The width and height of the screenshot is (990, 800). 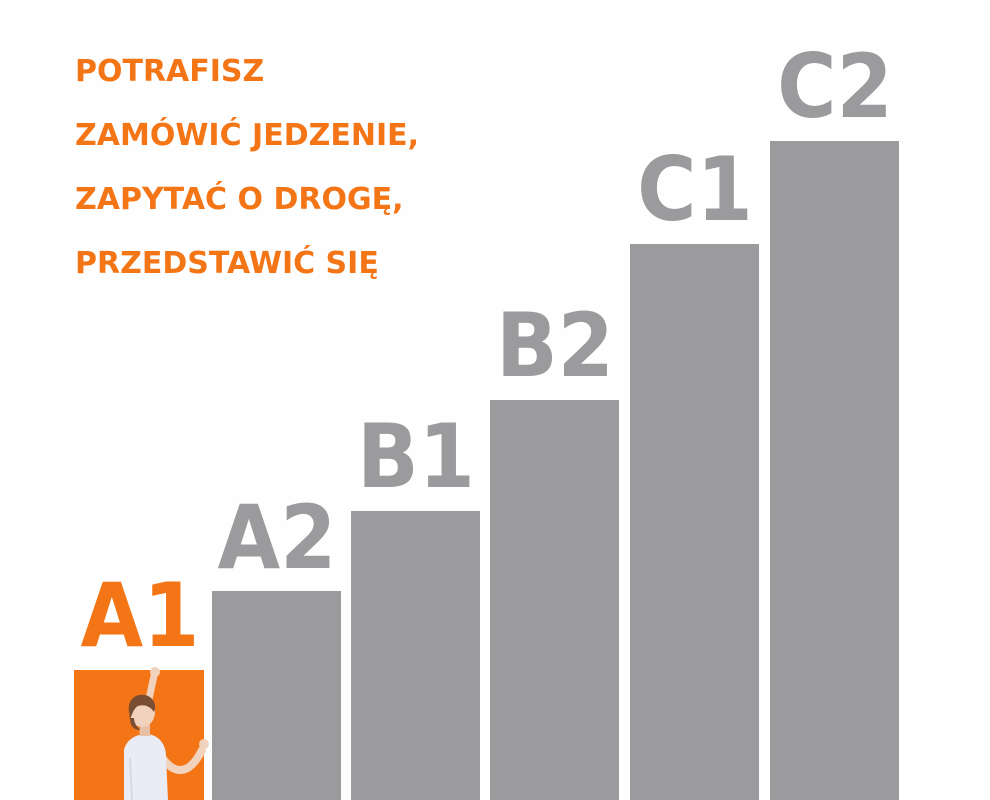 I want to click on level-label-b2: B2, so click(x=555, y=345).